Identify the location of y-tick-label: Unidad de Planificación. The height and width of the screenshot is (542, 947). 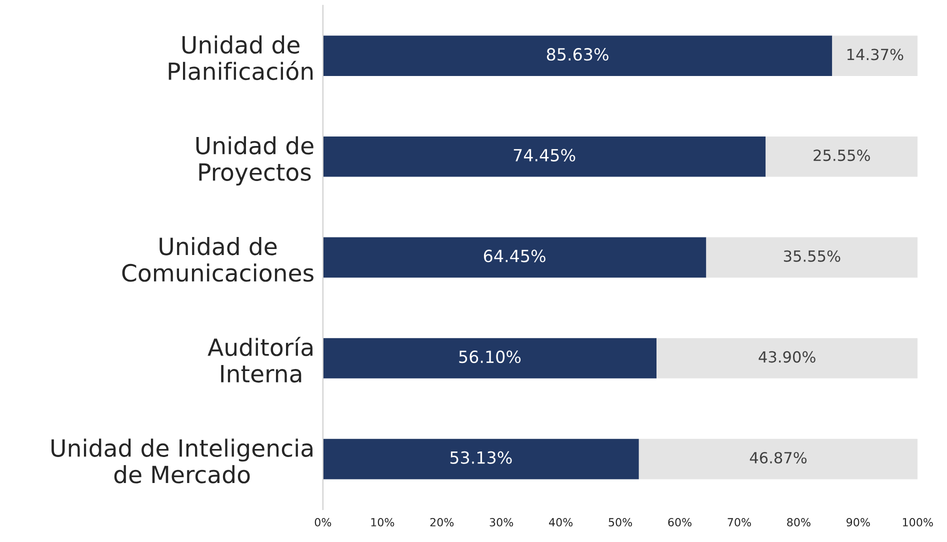
(240, 57).